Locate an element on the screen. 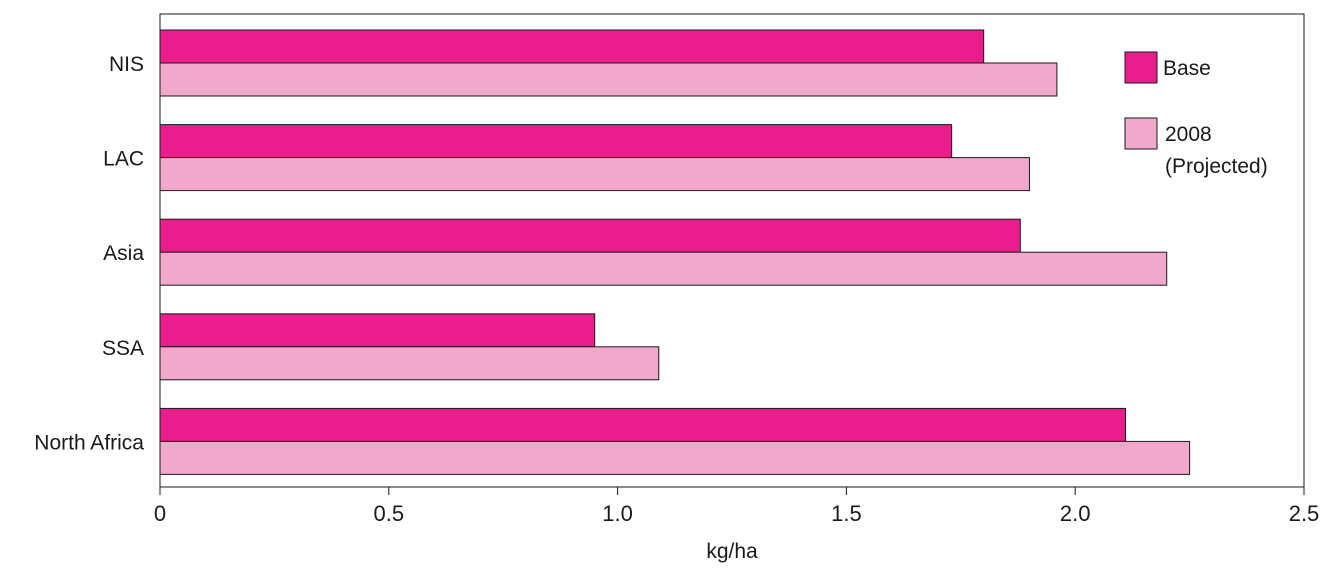 This screenshot has height=570, width=1324. x-tick-label: 2.0 is located at coordinates (1075, 513).